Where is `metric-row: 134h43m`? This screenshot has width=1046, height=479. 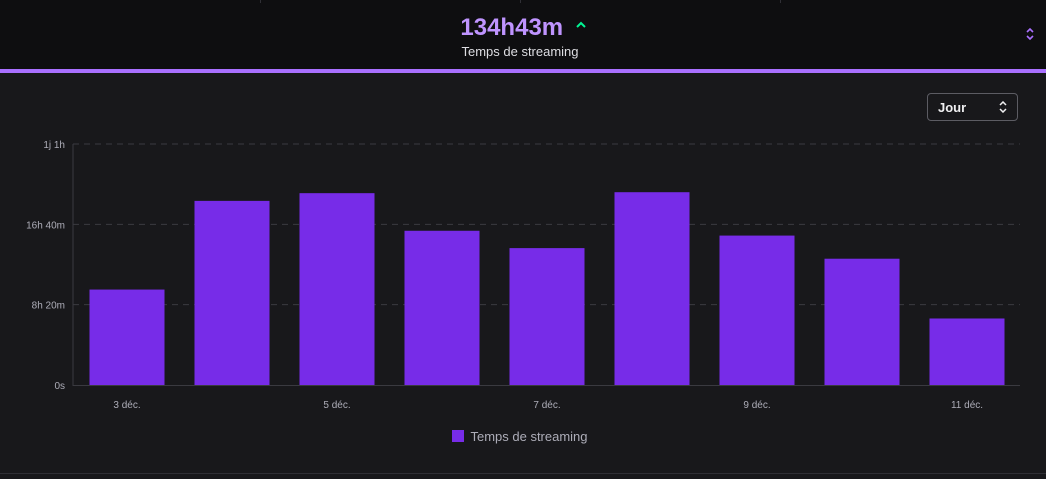 metric-row: 134h43m is located at coordinates (523, 28).